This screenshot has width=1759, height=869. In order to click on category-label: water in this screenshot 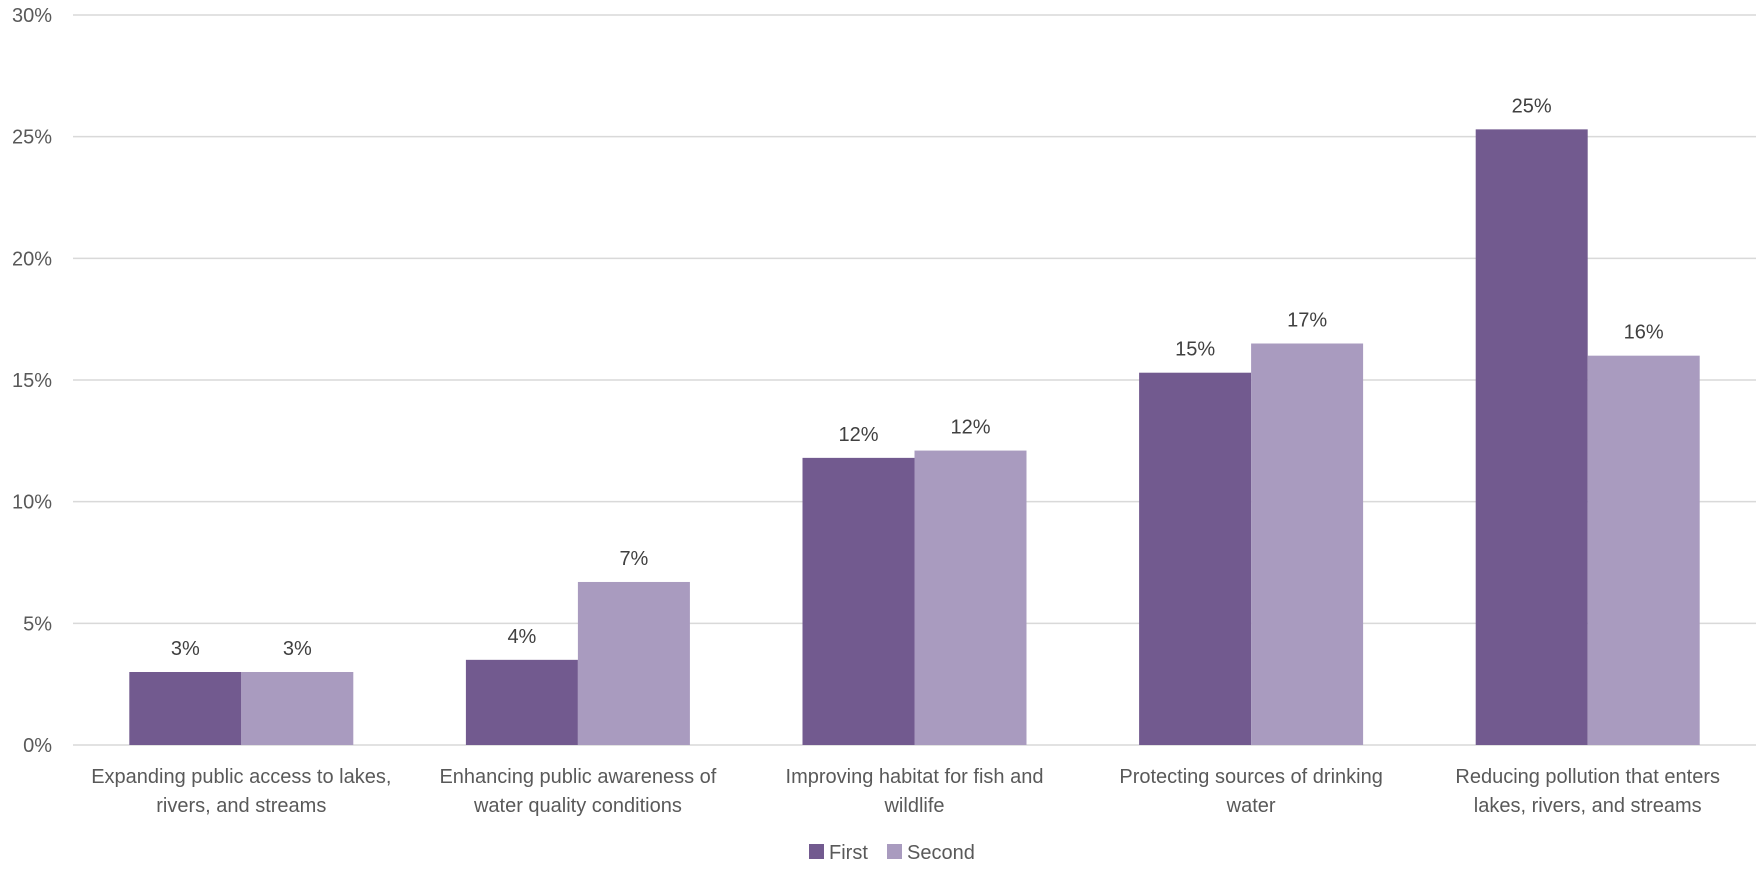, I will do `click(1251, 806)`.